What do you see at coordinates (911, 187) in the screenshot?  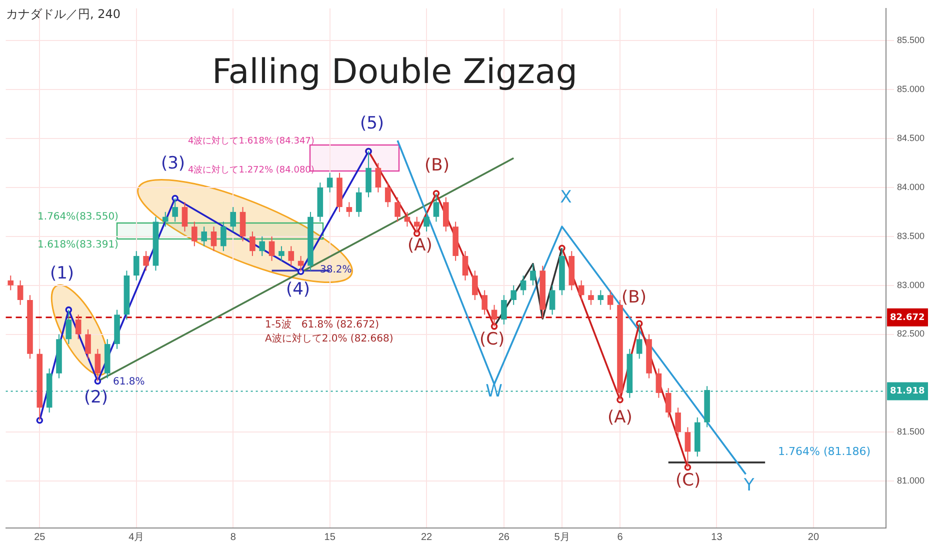 I see `y-tick-label: 84.000` at bounding box center [911, 187].